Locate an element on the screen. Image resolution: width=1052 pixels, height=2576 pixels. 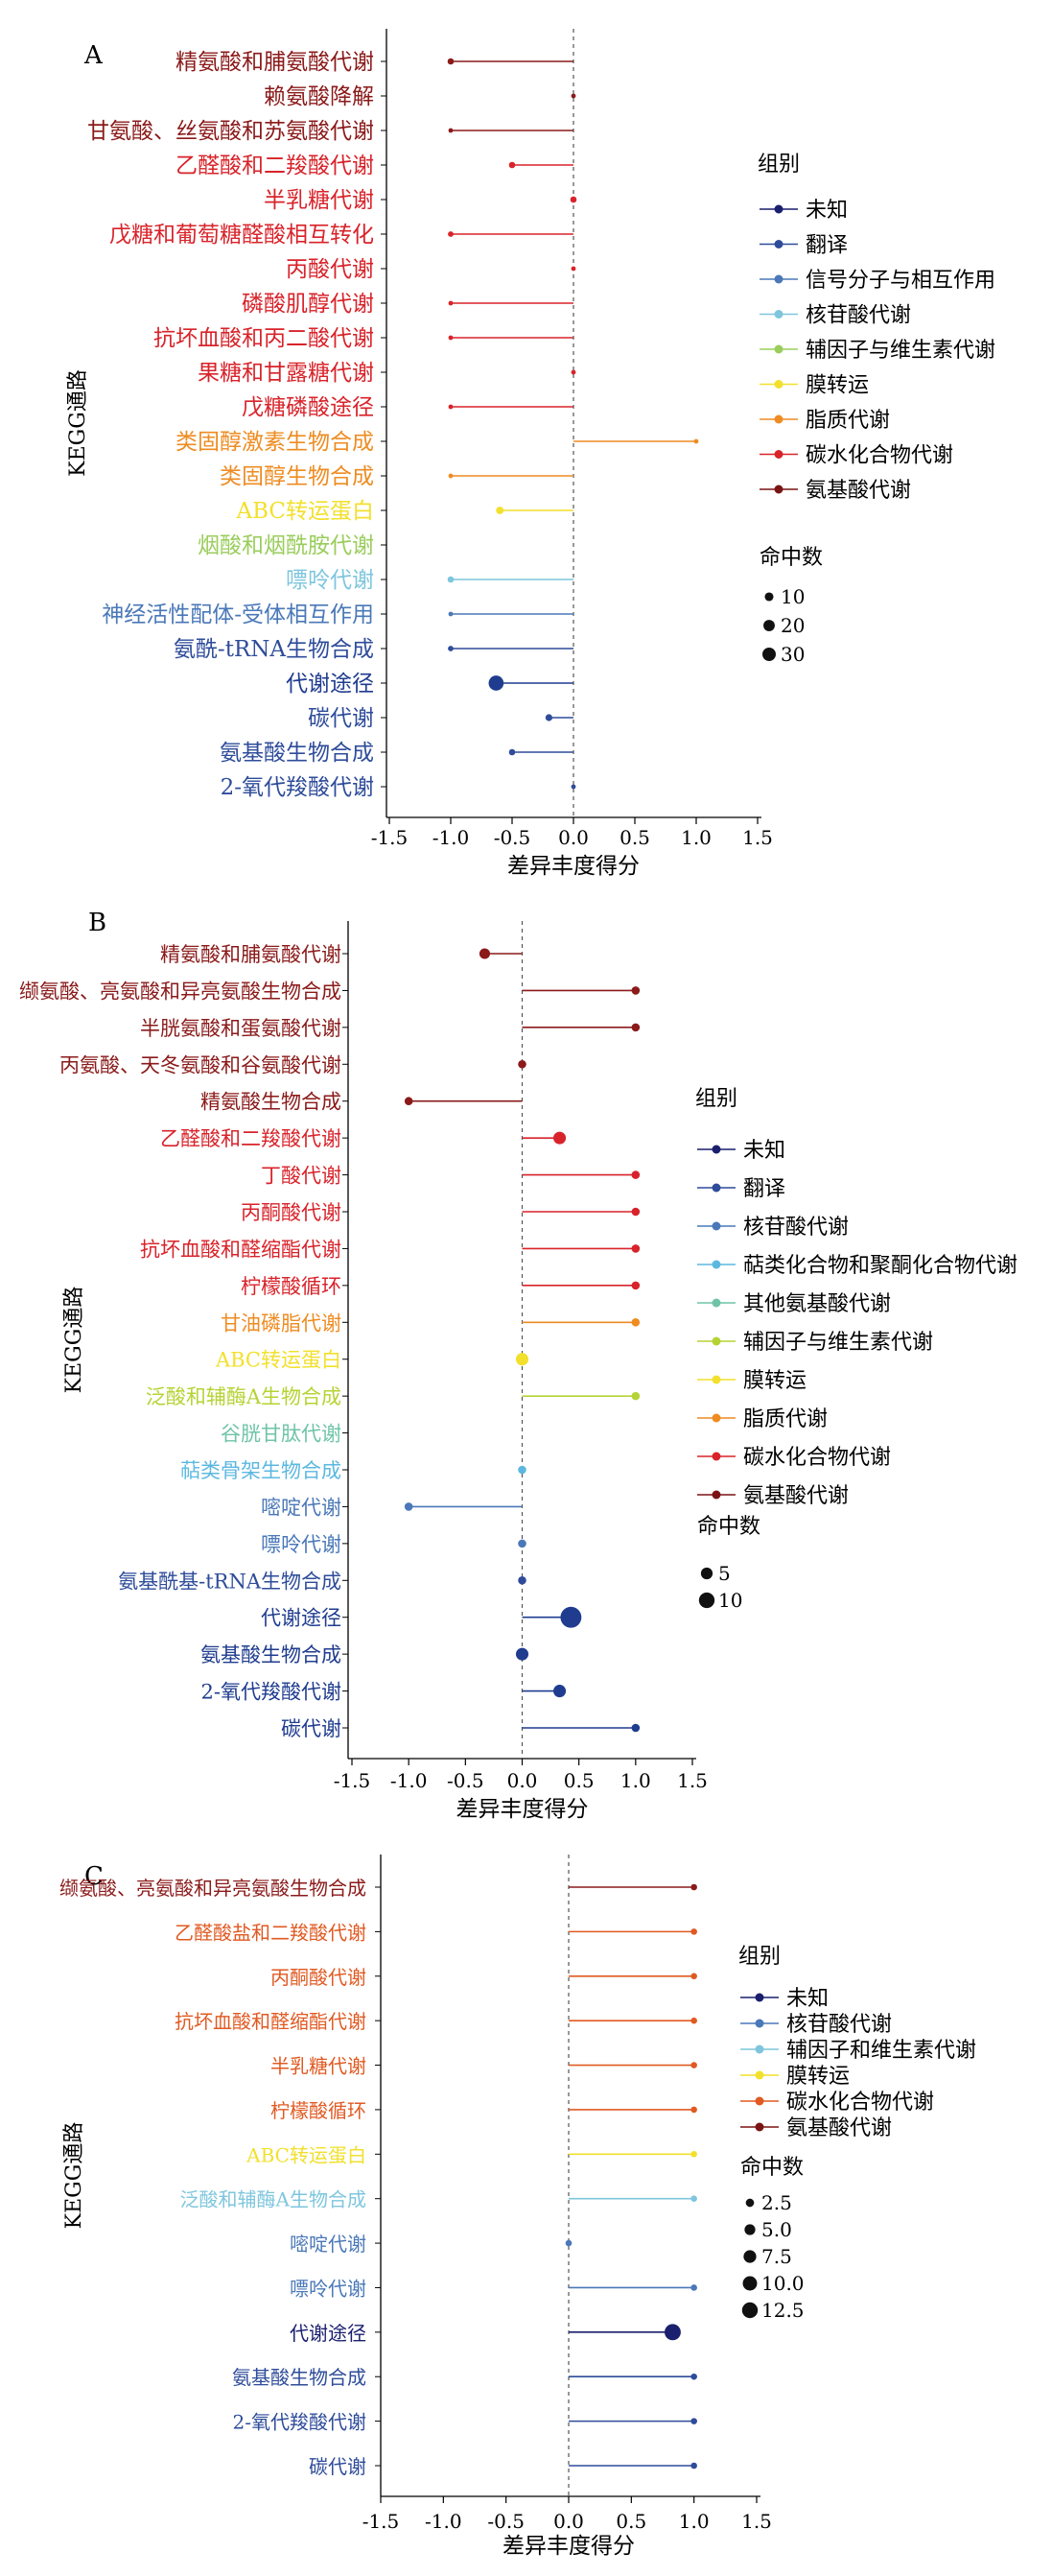
x-tick-label: -0.5 is located at coordinates (512, 838).